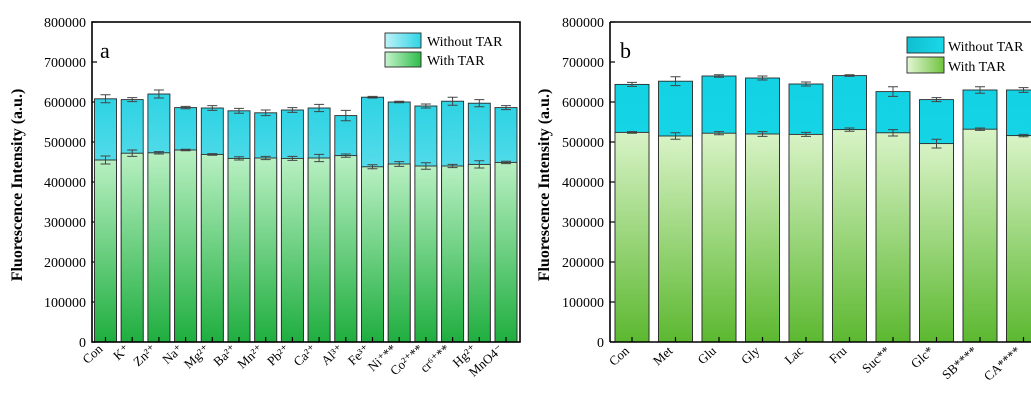  What do you see at coordinates (750, 355) in the screenshot?
I see `x-tick-label-b: Gly` at bounding box center [750, 355].